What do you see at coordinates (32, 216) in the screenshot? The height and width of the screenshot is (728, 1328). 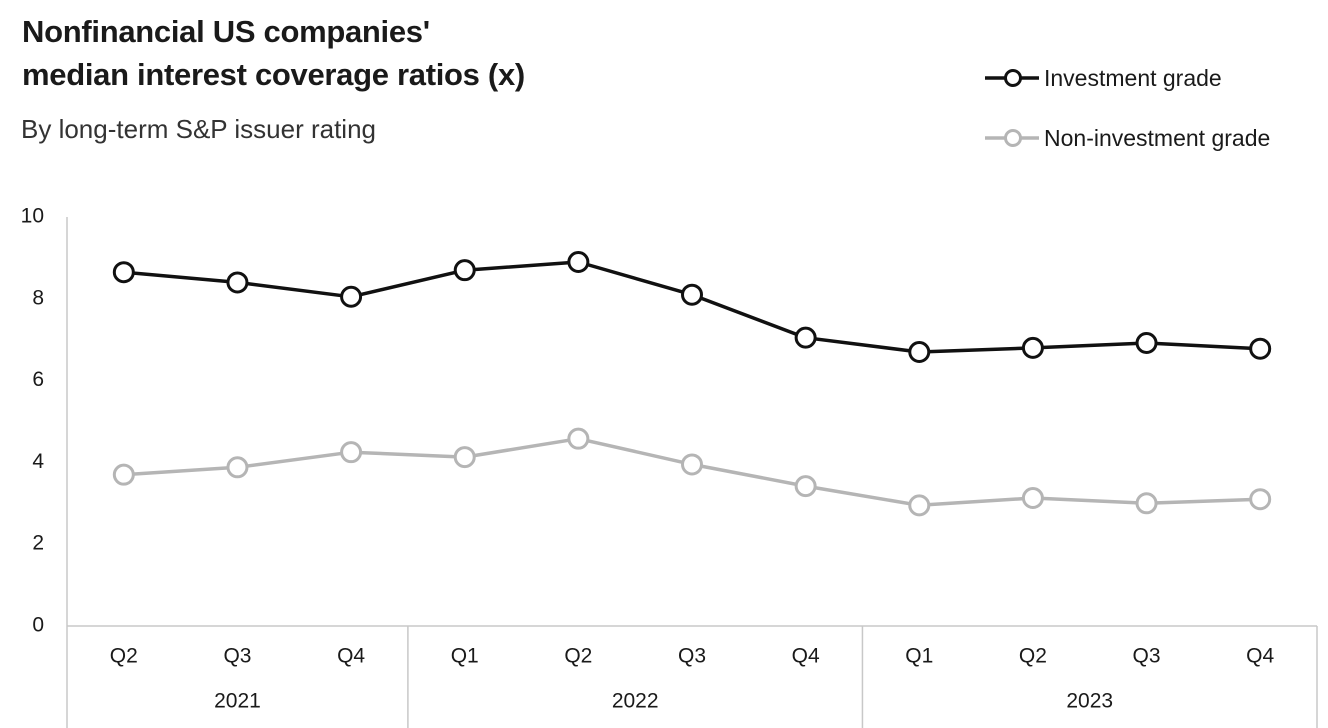 I see `y-tick-label: 10` at bounding box center [32, 216].